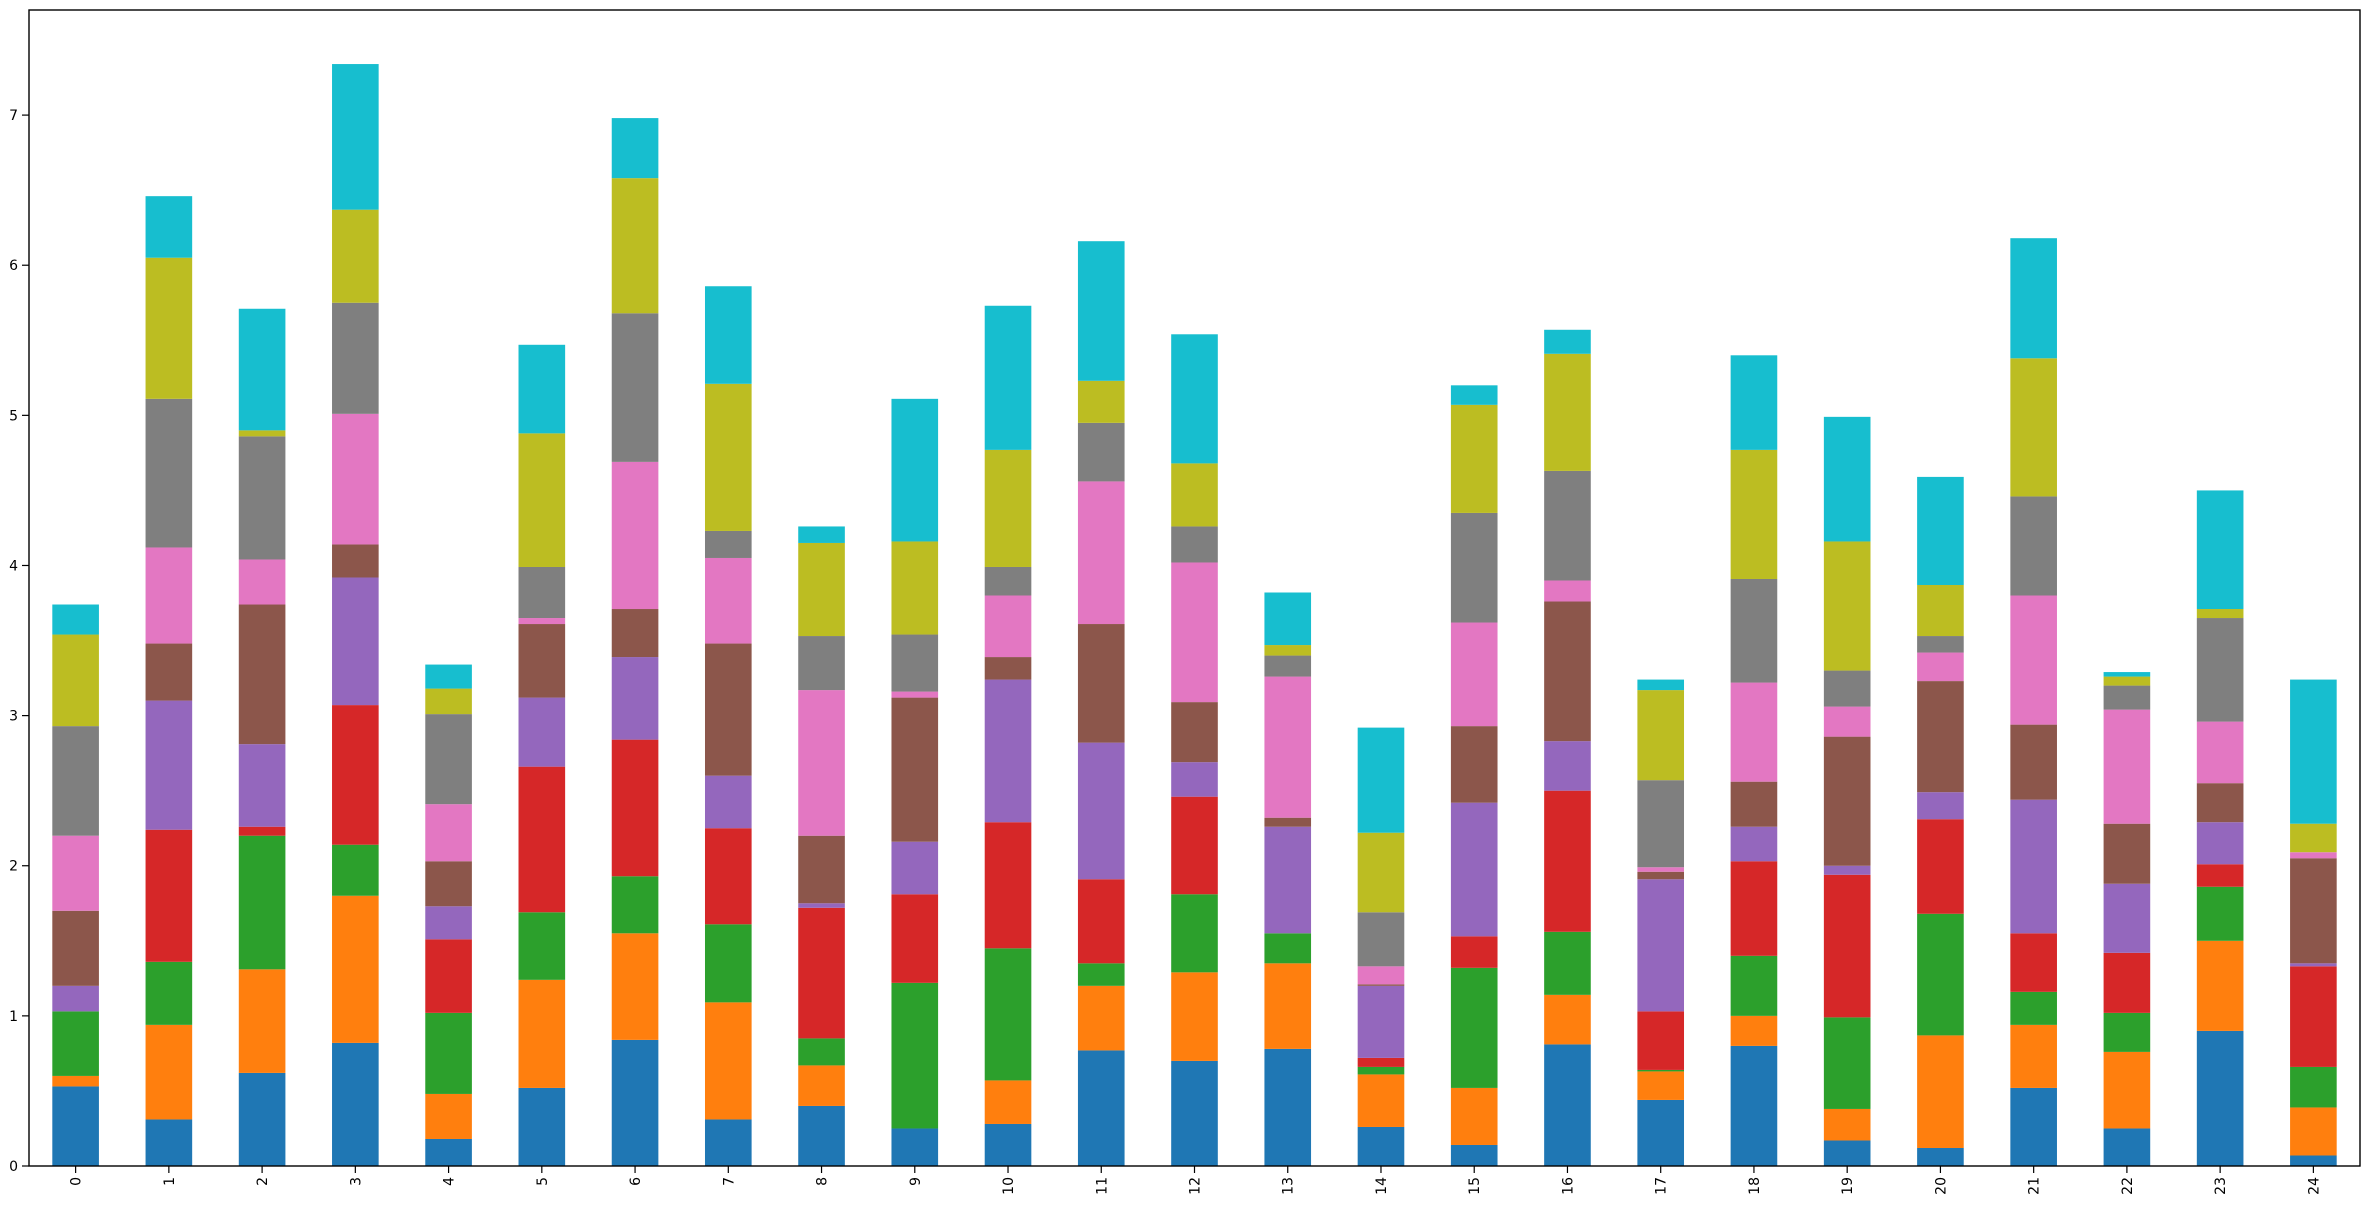 The image size is (2363, 1207). What do you see at coordinates (1754, 908) in the screenshot?
I see `bar-segment-18-s3` at bounding box center [1754, 908].